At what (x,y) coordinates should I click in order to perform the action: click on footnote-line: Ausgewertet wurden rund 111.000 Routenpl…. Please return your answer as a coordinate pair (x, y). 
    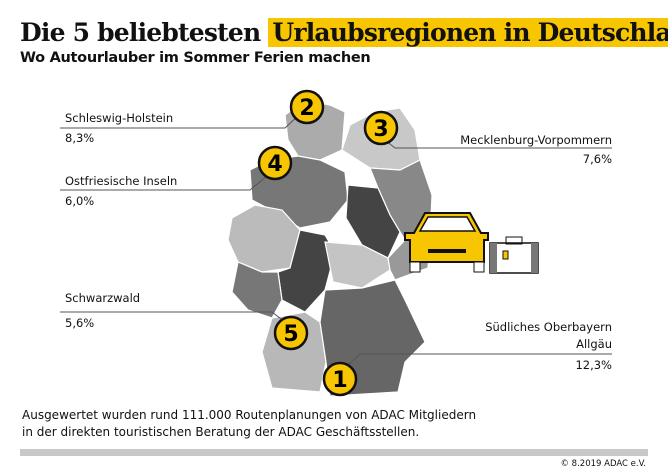
    Looking at the image, I should click on (249, 415).